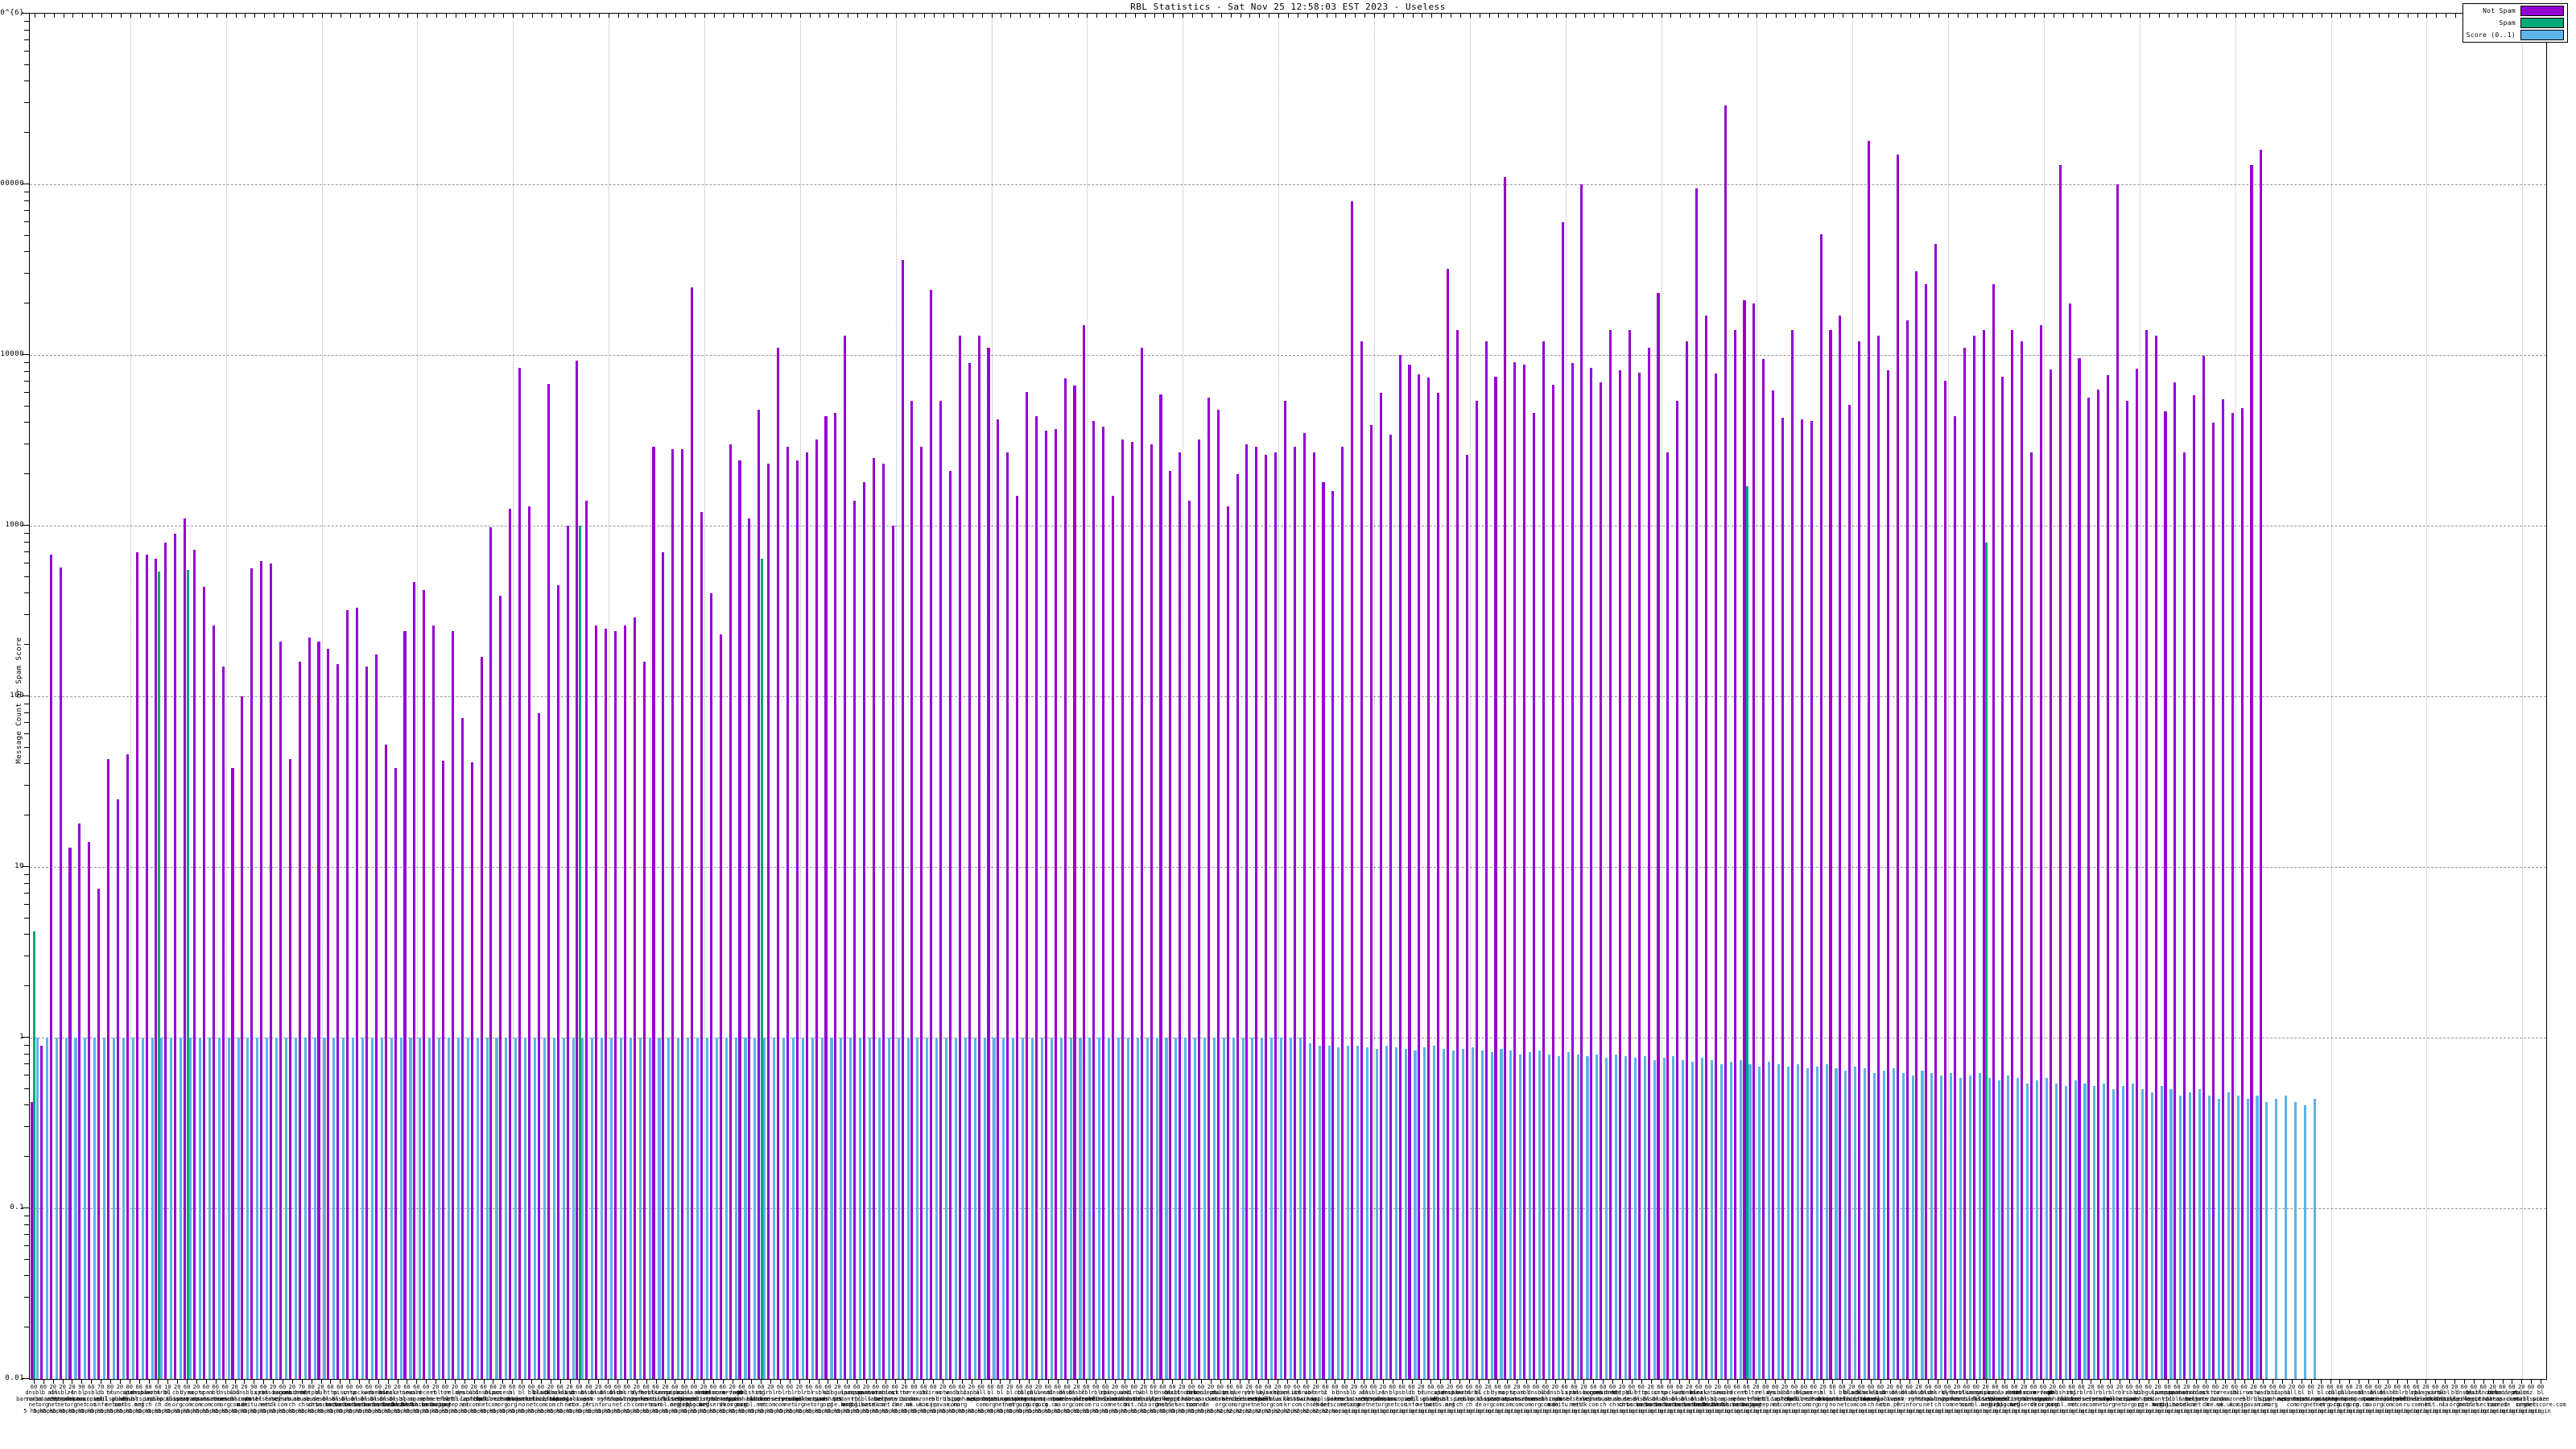 The height and width of the screenshot is (1449, 2576). I want to click on x-tick-label: 60 bl scientificspam net origin, so click(1842, 1399).